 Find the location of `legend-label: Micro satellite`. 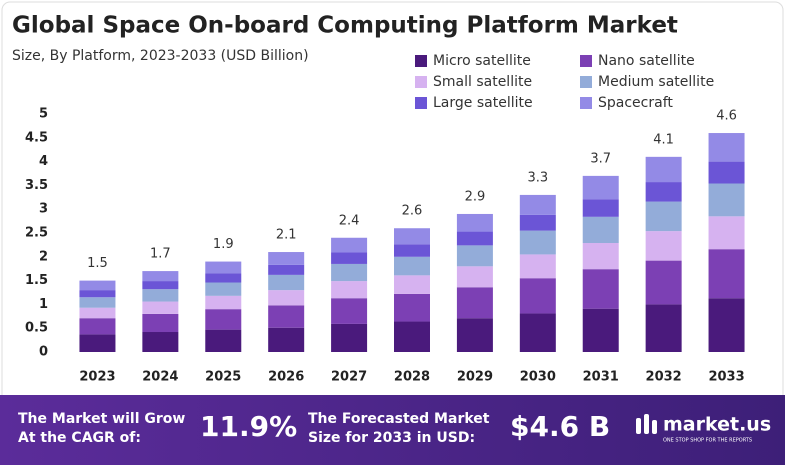

legend-label: Micro satellite is located at coordinates (482, 61).